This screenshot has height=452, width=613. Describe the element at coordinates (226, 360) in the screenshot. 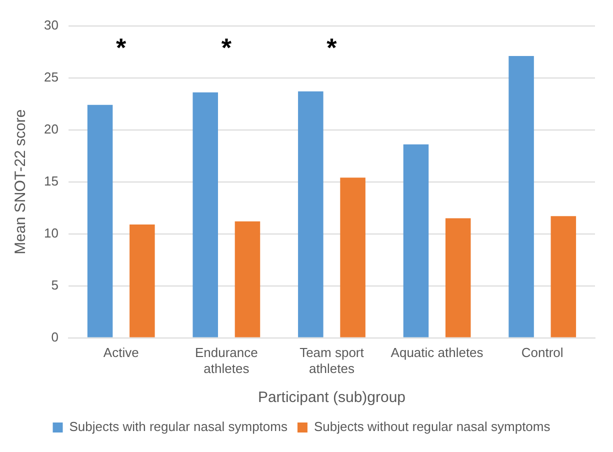

I see `x-tick-label: Endurance athletes` at that location.